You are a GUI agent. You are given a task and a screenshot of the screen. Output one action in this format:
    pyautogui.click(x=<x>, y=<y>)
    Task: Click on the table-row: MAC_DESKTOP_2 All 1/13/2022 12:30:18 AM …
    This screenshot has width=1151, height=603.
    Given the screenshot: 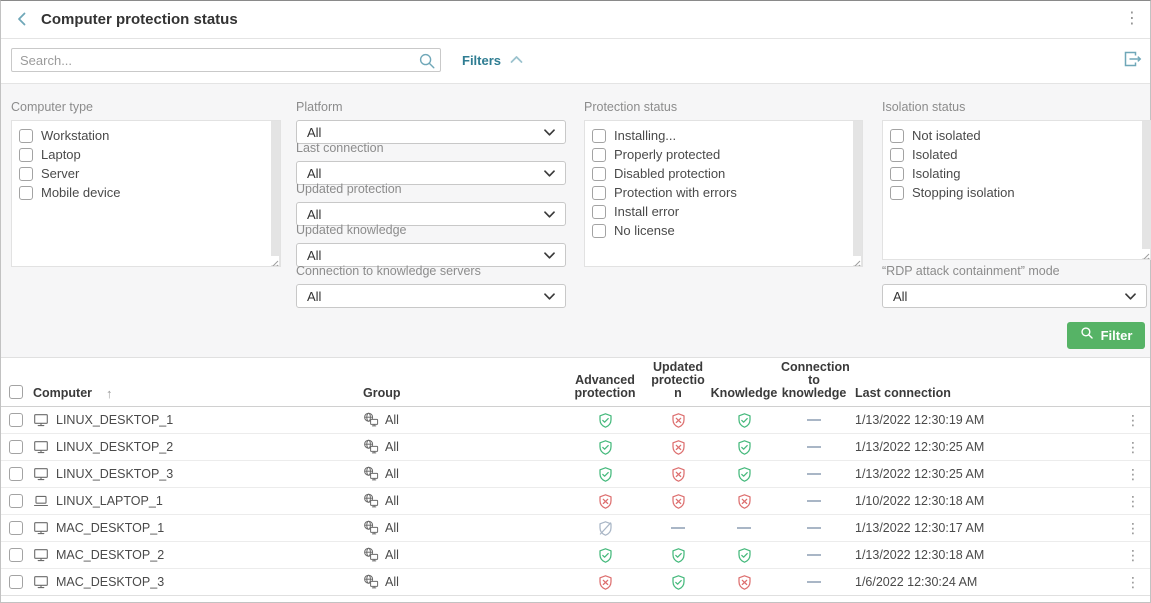 What is the action you would take?
    pyautogui.click(x=575, y=555)
    